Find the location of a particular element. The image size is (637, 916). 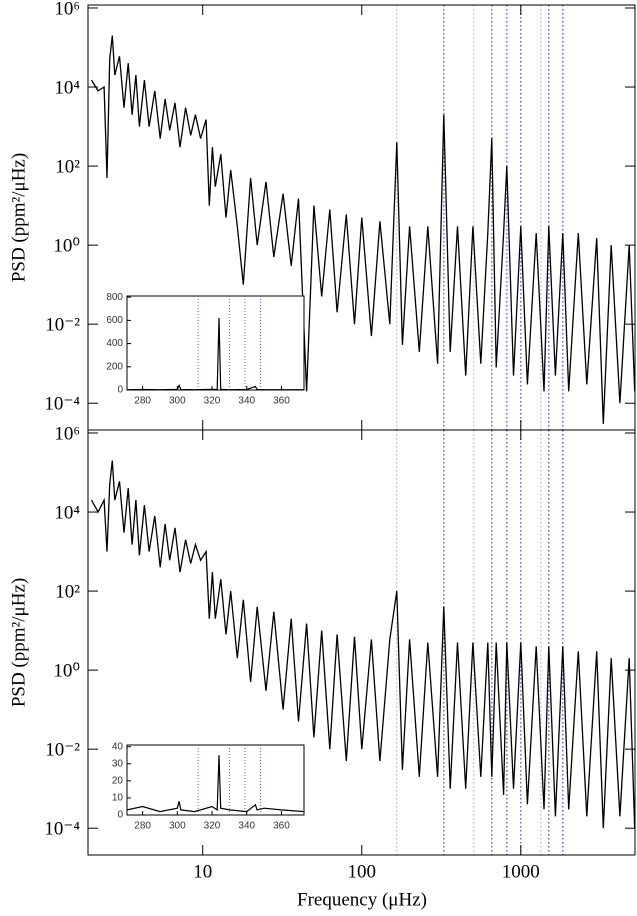

x-tick-label: 10 is located at coordinates (202, 871).